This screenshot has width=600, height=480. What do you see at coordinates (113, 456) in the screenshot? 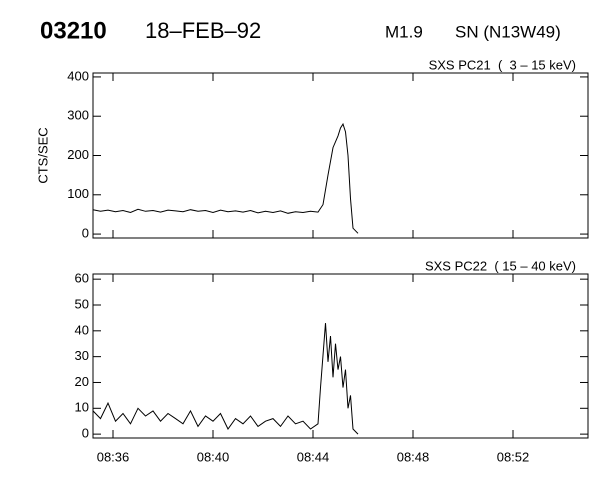
I see `x-tick-label: 08:36` at bounding box center [113, 456].